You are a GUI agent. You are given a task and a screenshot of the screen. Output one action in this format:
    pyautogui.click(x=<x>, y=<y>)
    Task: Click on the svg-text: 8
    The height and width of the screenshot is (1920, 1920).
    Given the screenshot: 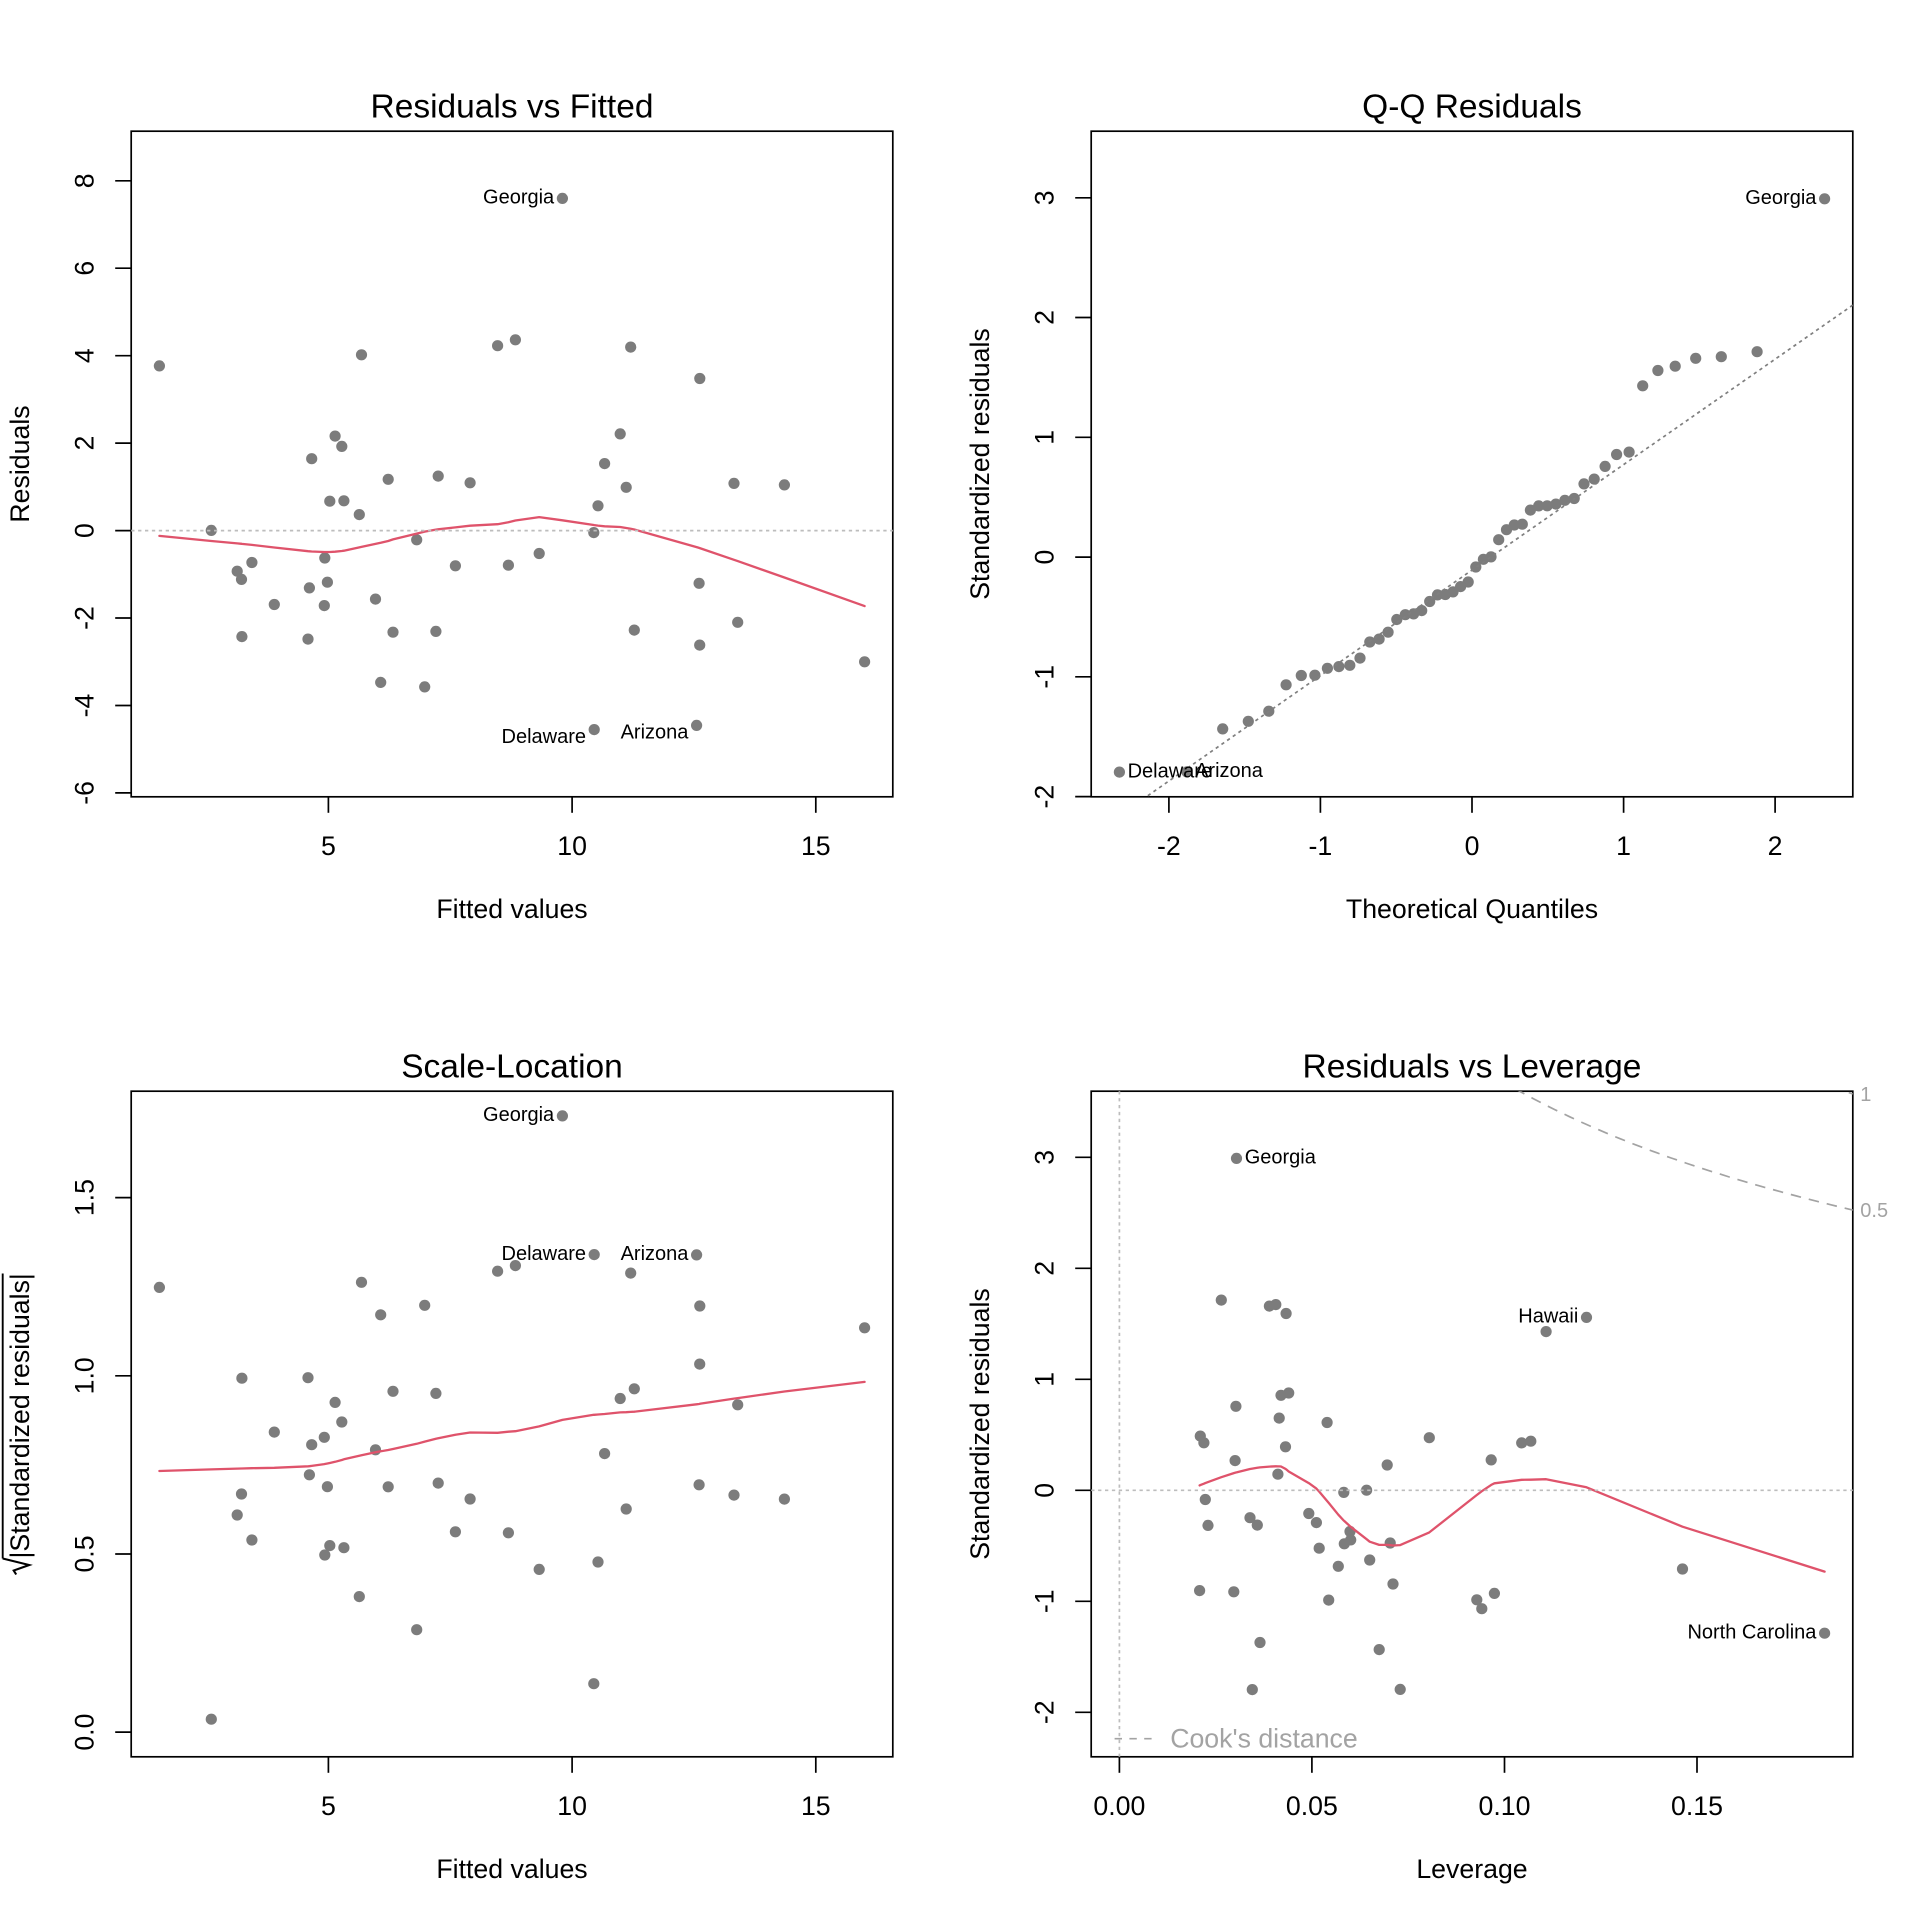 What is the action you would take?
    pyautogui.click(x=84, y=180)
    